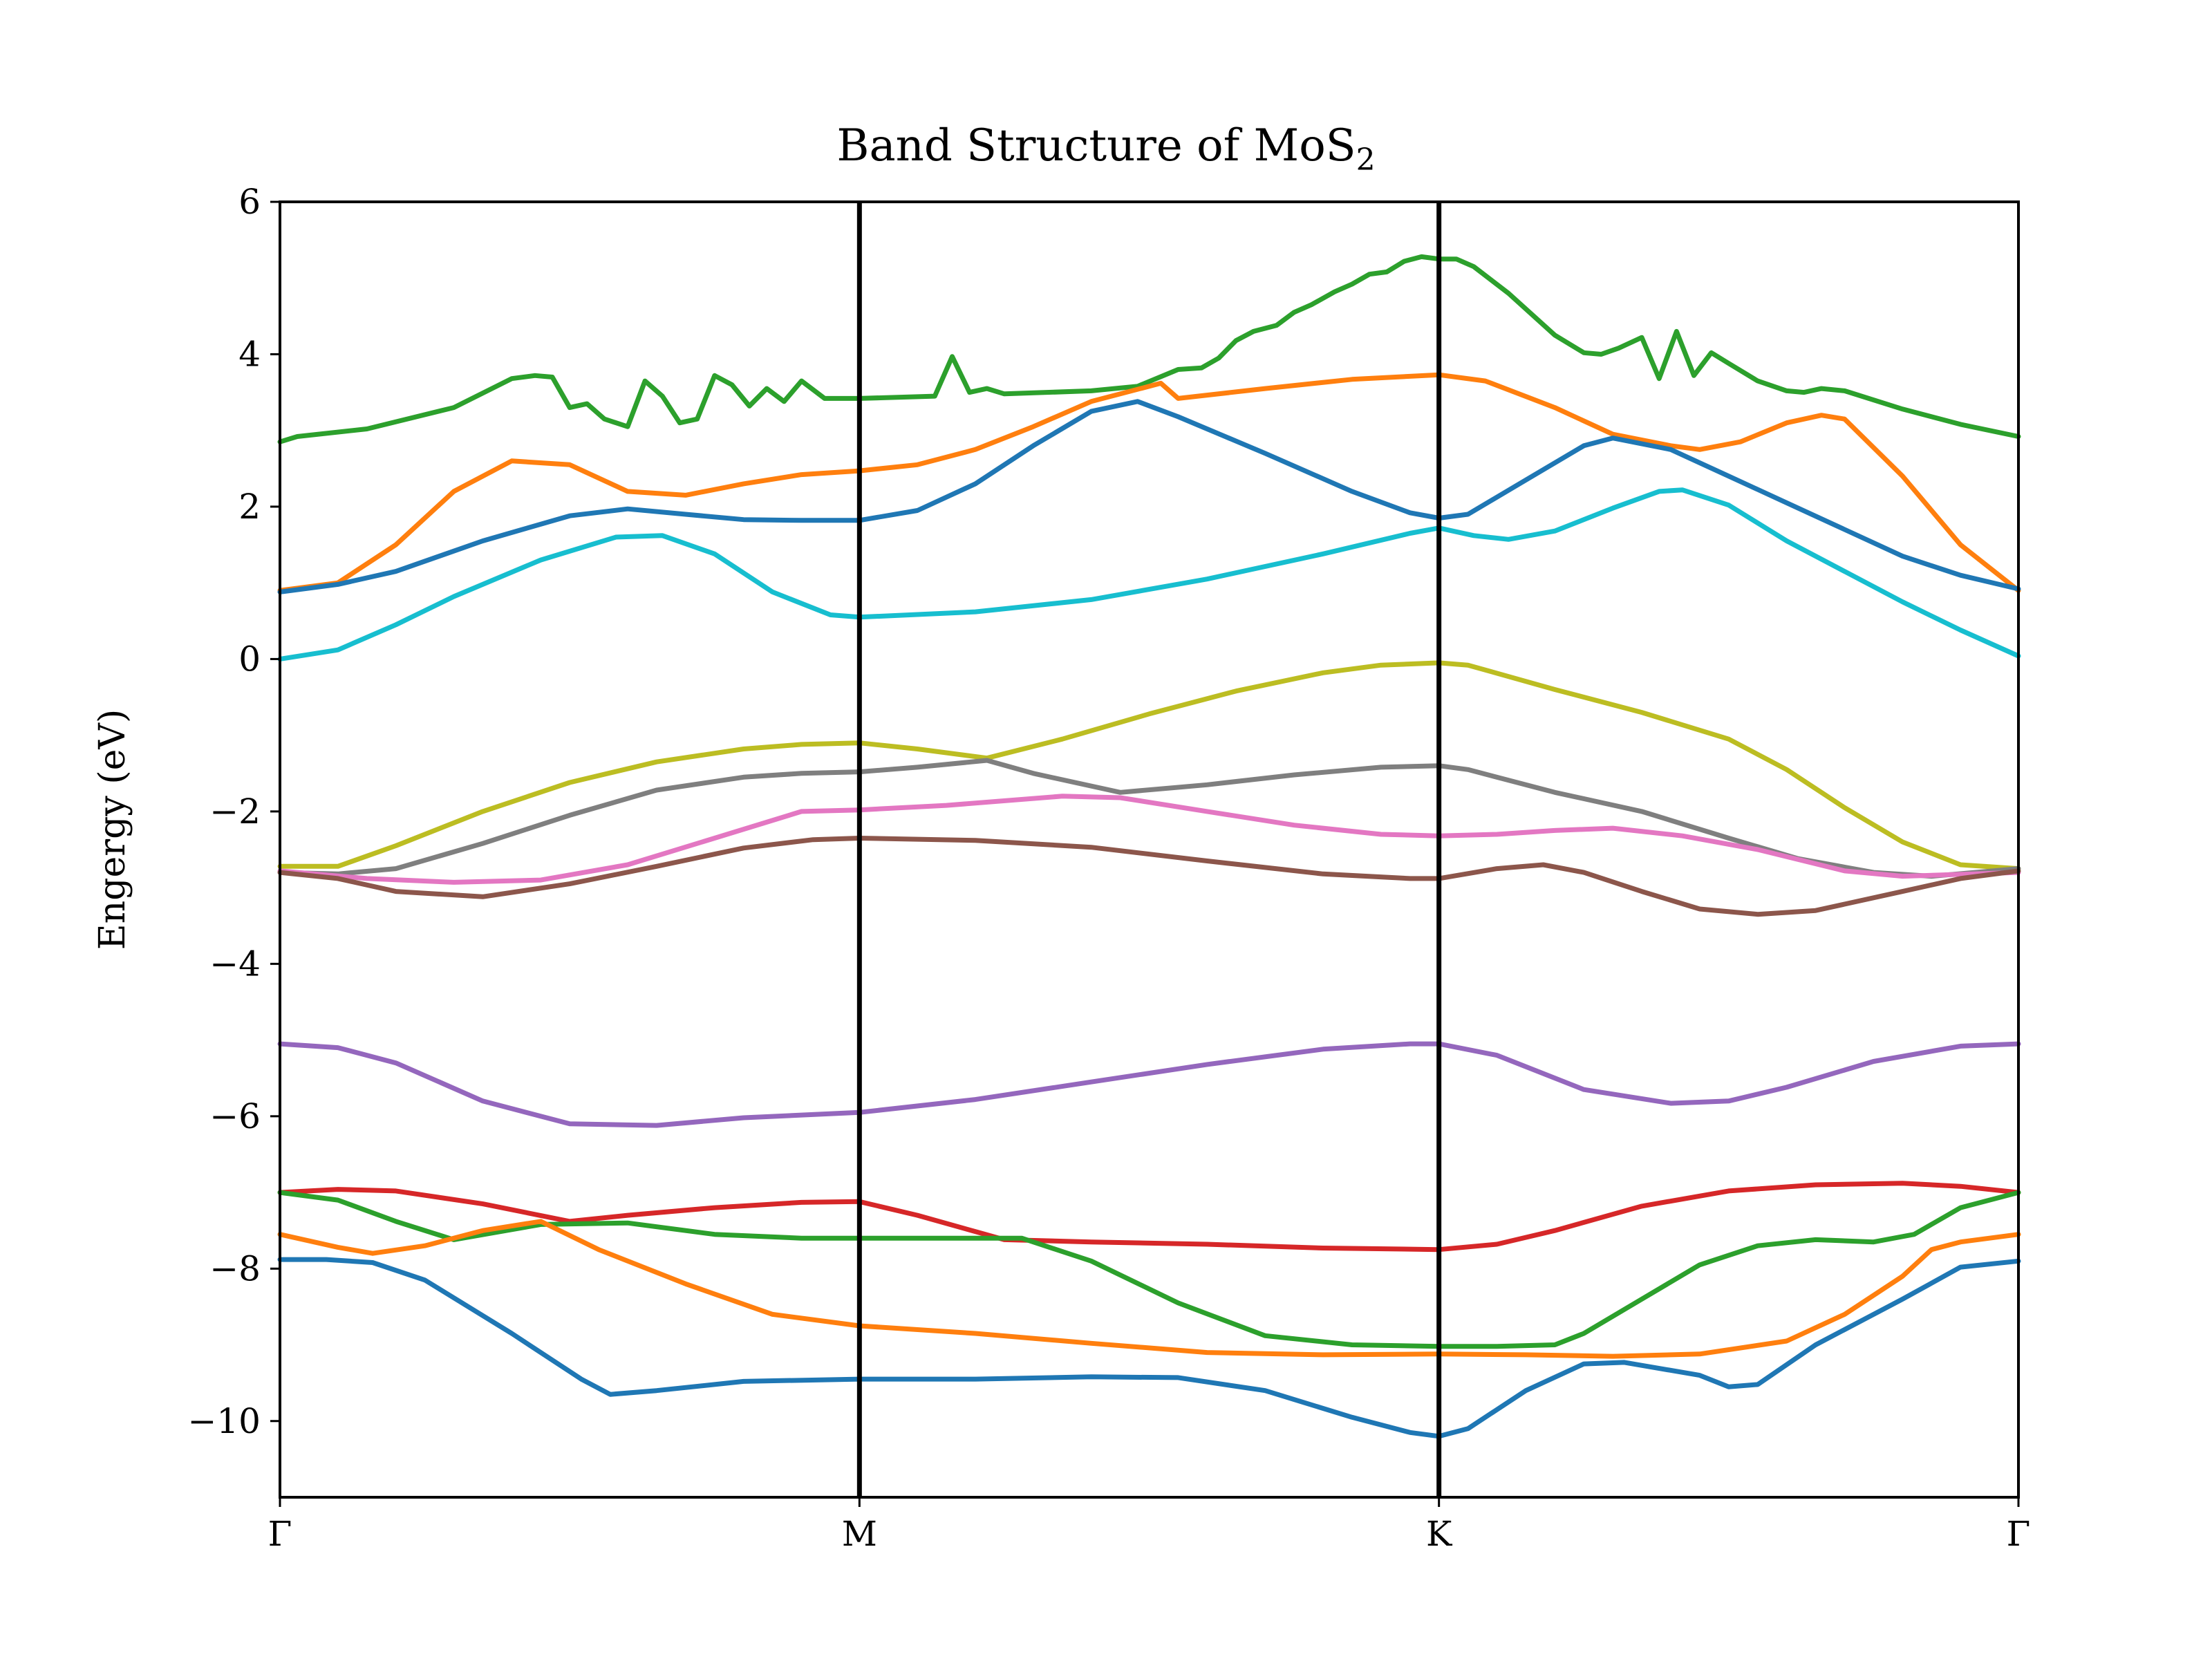 Image resolution: width=2212 pixels, height=1659 pixels. Describe the element at coordinates (1096, 145) in the screenshot. I see `chart-title-main: Band Structure of MoS` at that location.